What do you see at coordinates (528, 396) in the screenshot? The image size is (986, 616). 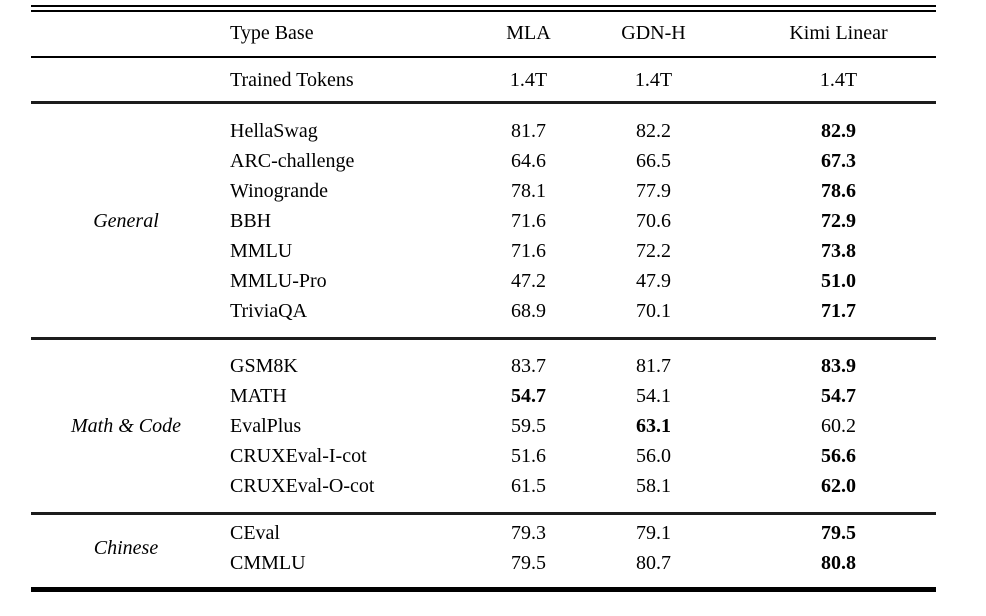 I see `score-mla: 54.7` at bounding box center [528, 396].